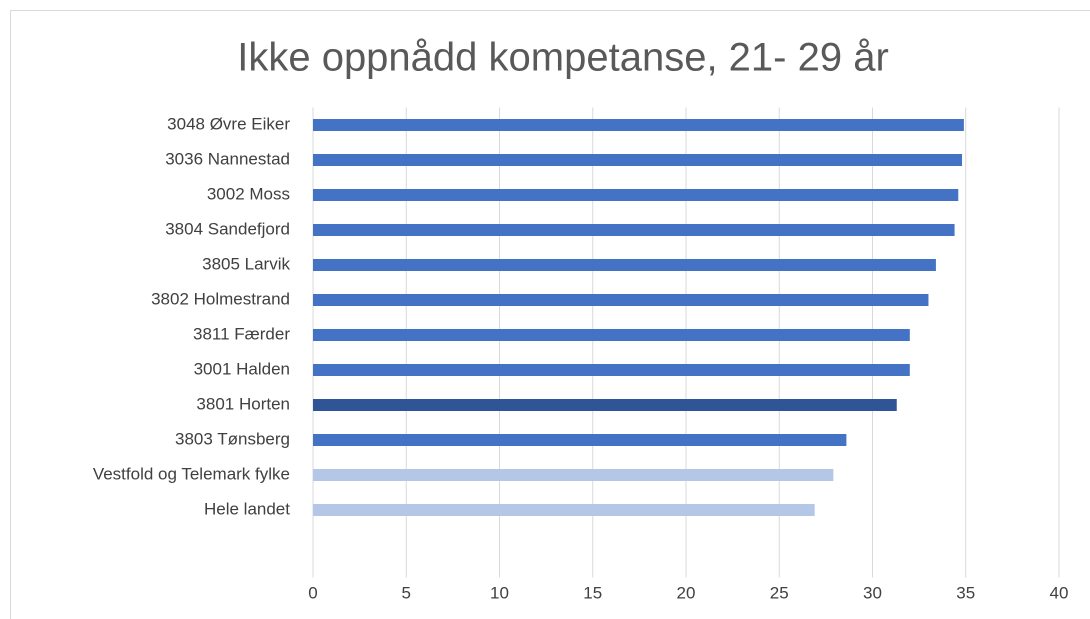 The height and width of the screenshot is (619, 1090). What do you see at coordinates (248, 193) in the screenshot?
I see `y-tick-label: 3002 Moss` at bounding box center [248, 193].